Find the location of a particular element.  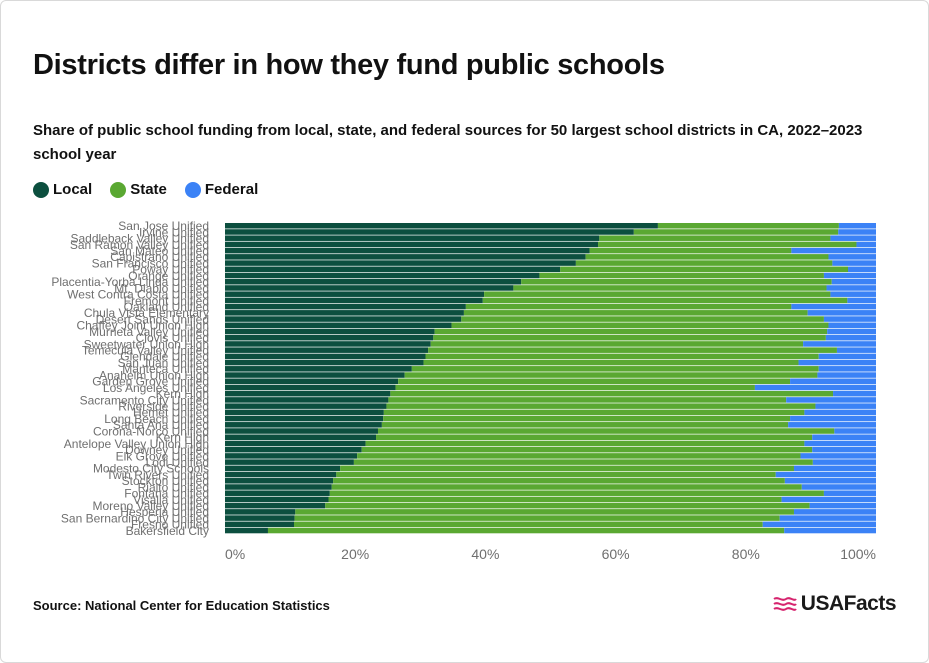

usafacts-logo: USAFacts is located at coordinates (835, 604).